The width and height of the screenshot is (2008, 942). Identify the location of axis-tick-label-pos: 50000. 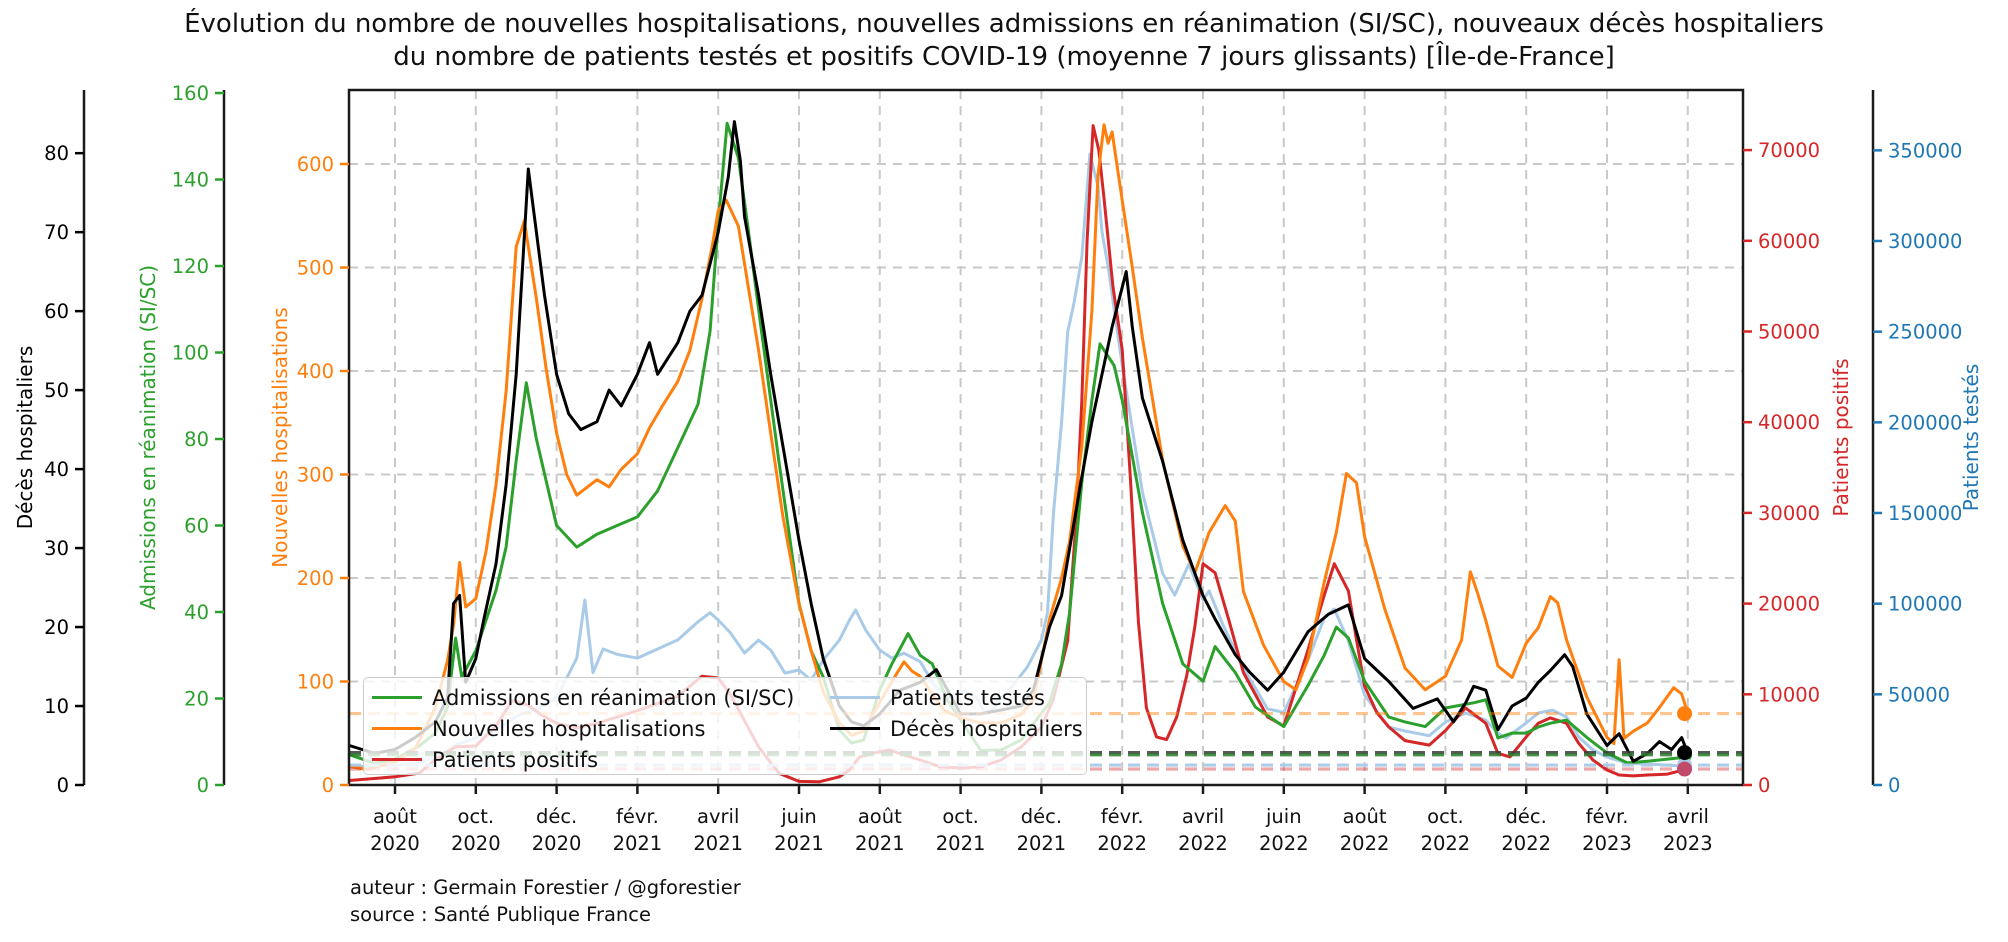
(1789, 331).